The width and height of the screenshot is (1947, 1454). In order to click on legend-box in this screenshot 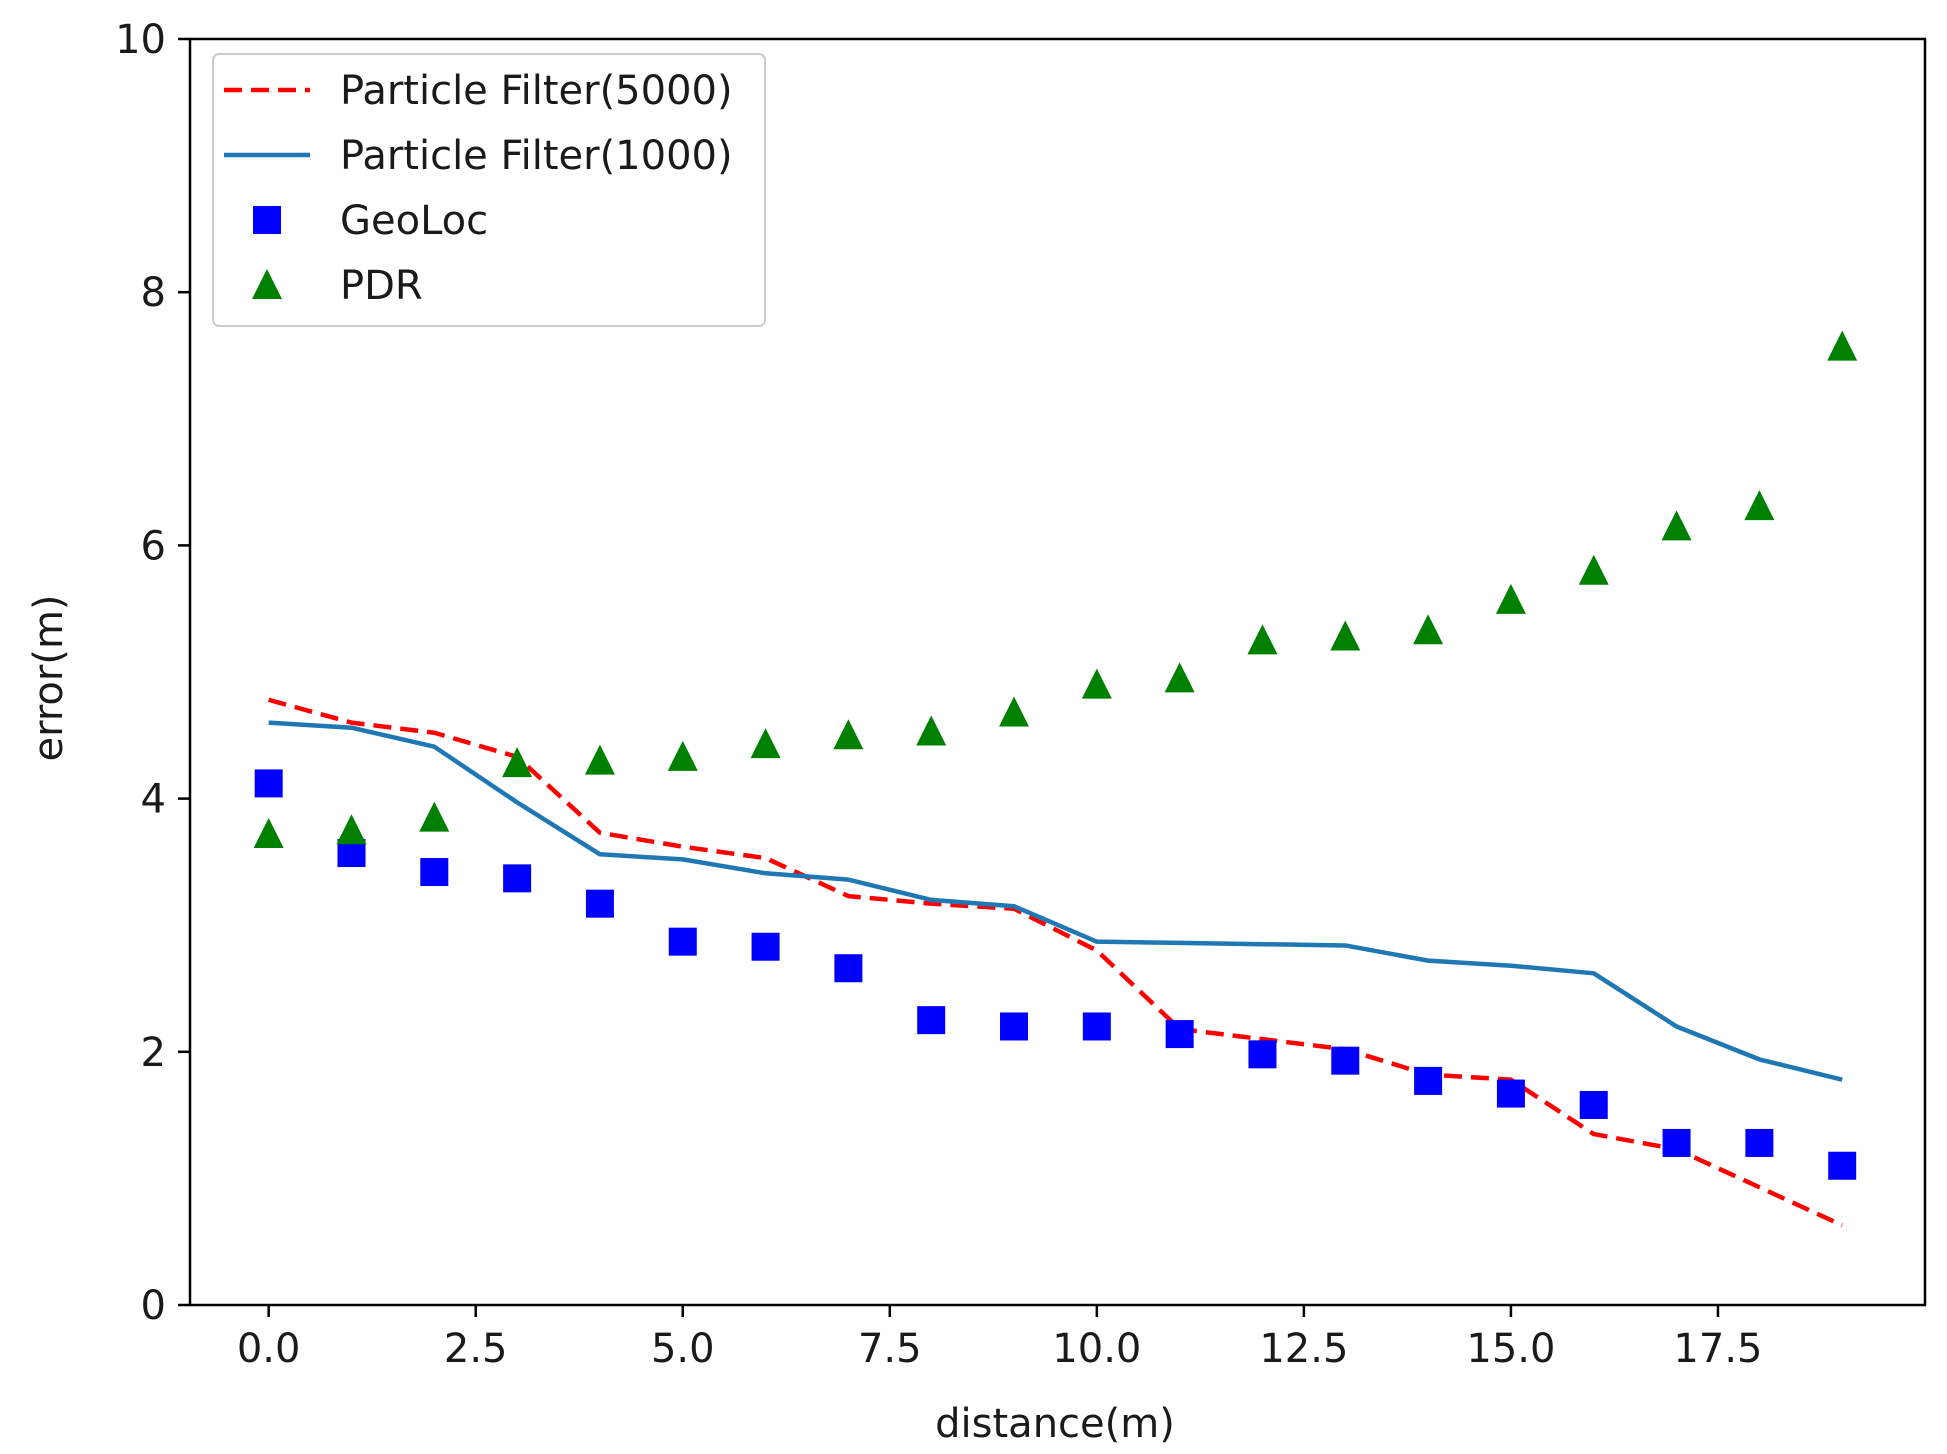, I will do `click(489, 190)`.